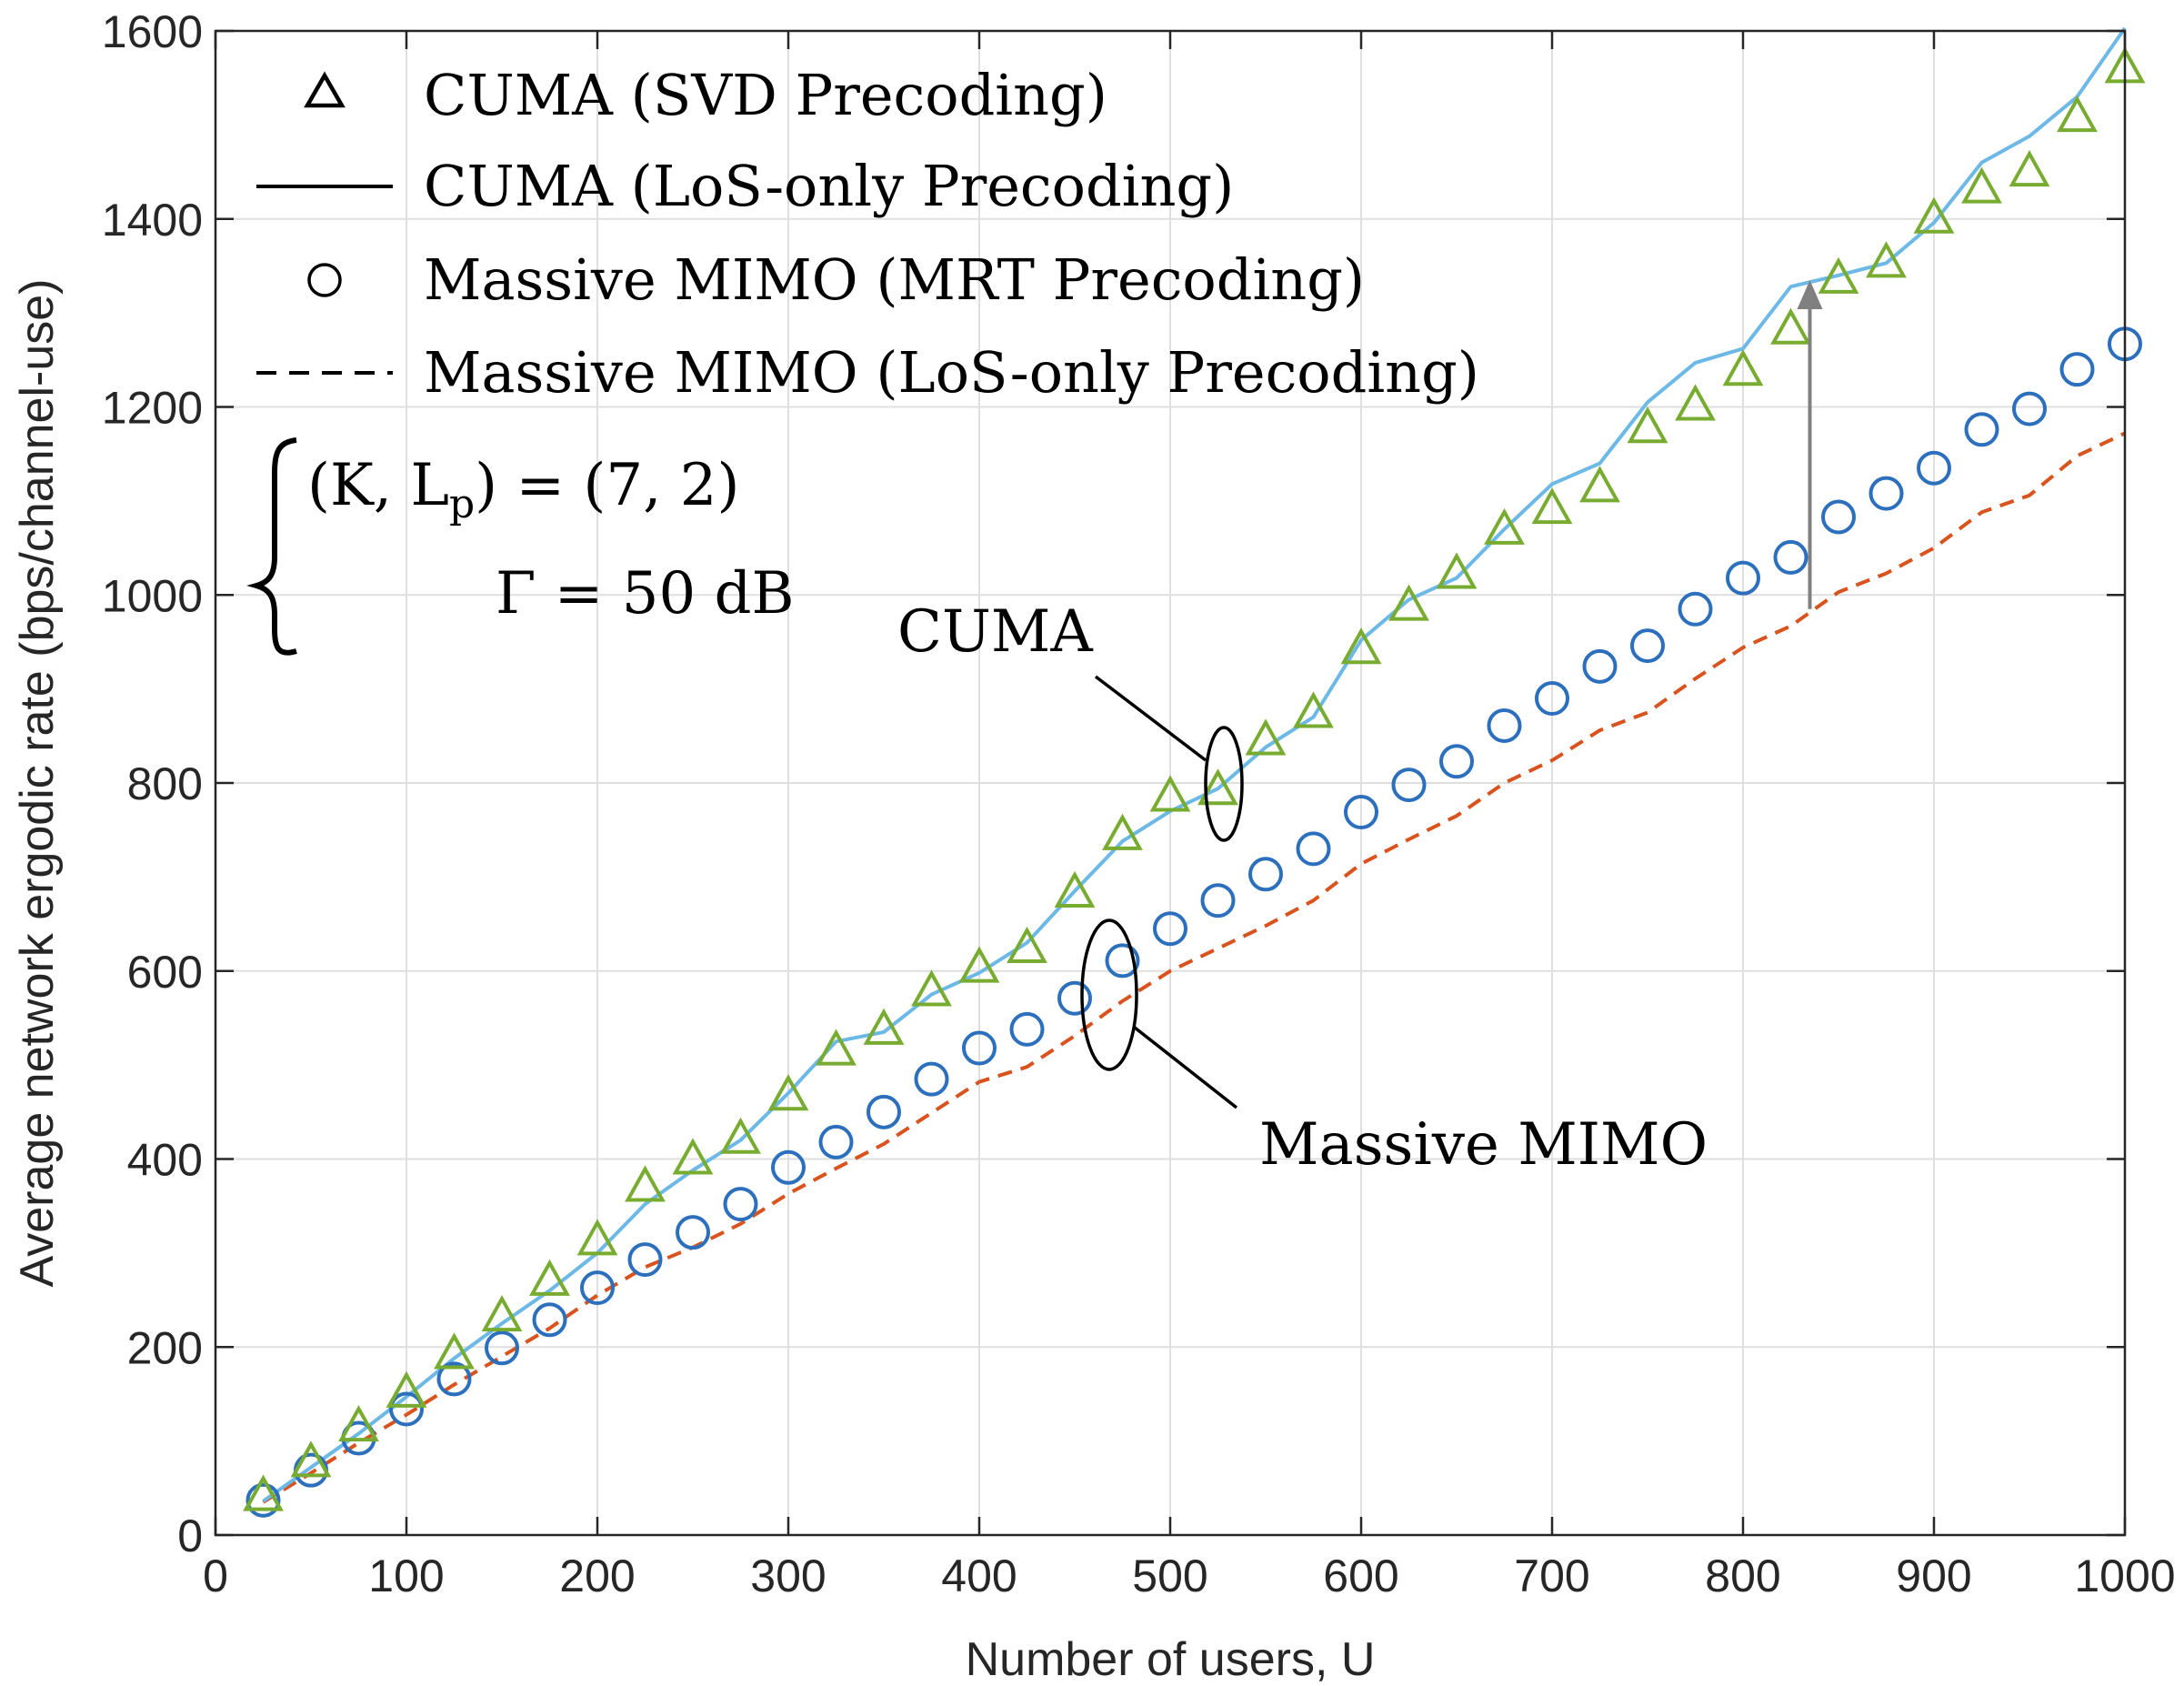 Image resolution: width=2184 pixels, height=1686 pixels. I want to click on legend-entry-mimo-mrt: Massive MIMO (MRT Precoding), so click(836, 279).